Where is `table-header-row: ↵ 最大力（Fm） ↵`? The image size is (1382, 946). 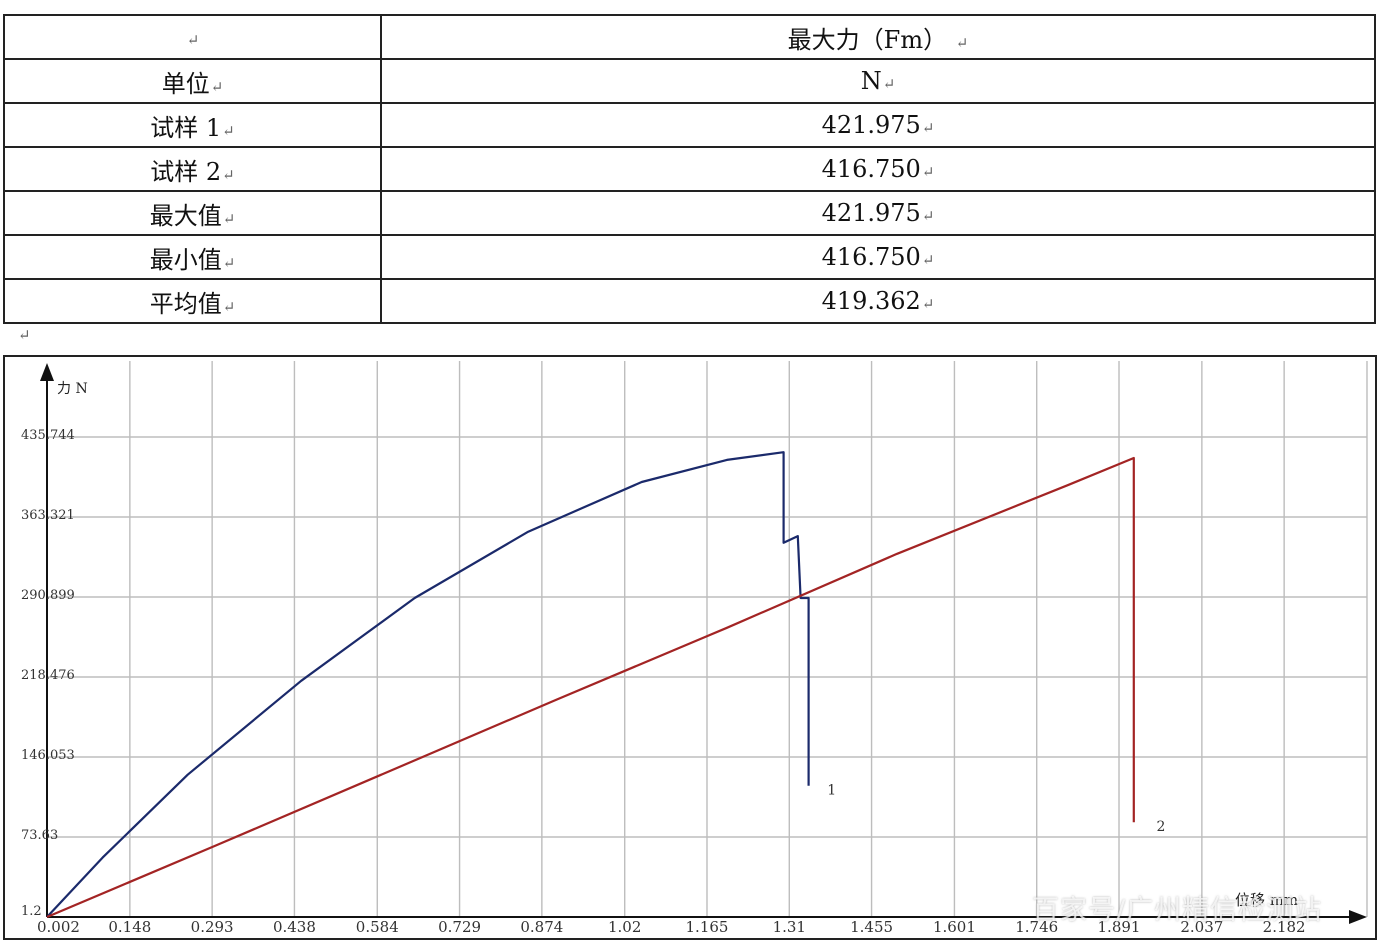 table-header-row: ↵ 最大力（Fm） ↵ is located at coordinates (689, 37).